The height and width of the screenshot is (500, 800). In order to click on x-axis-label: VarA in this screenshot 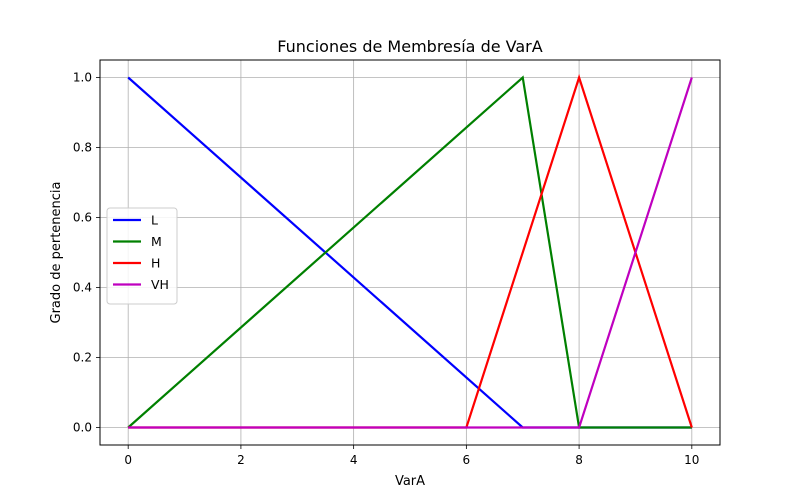, I will do `click(410, 481)`.